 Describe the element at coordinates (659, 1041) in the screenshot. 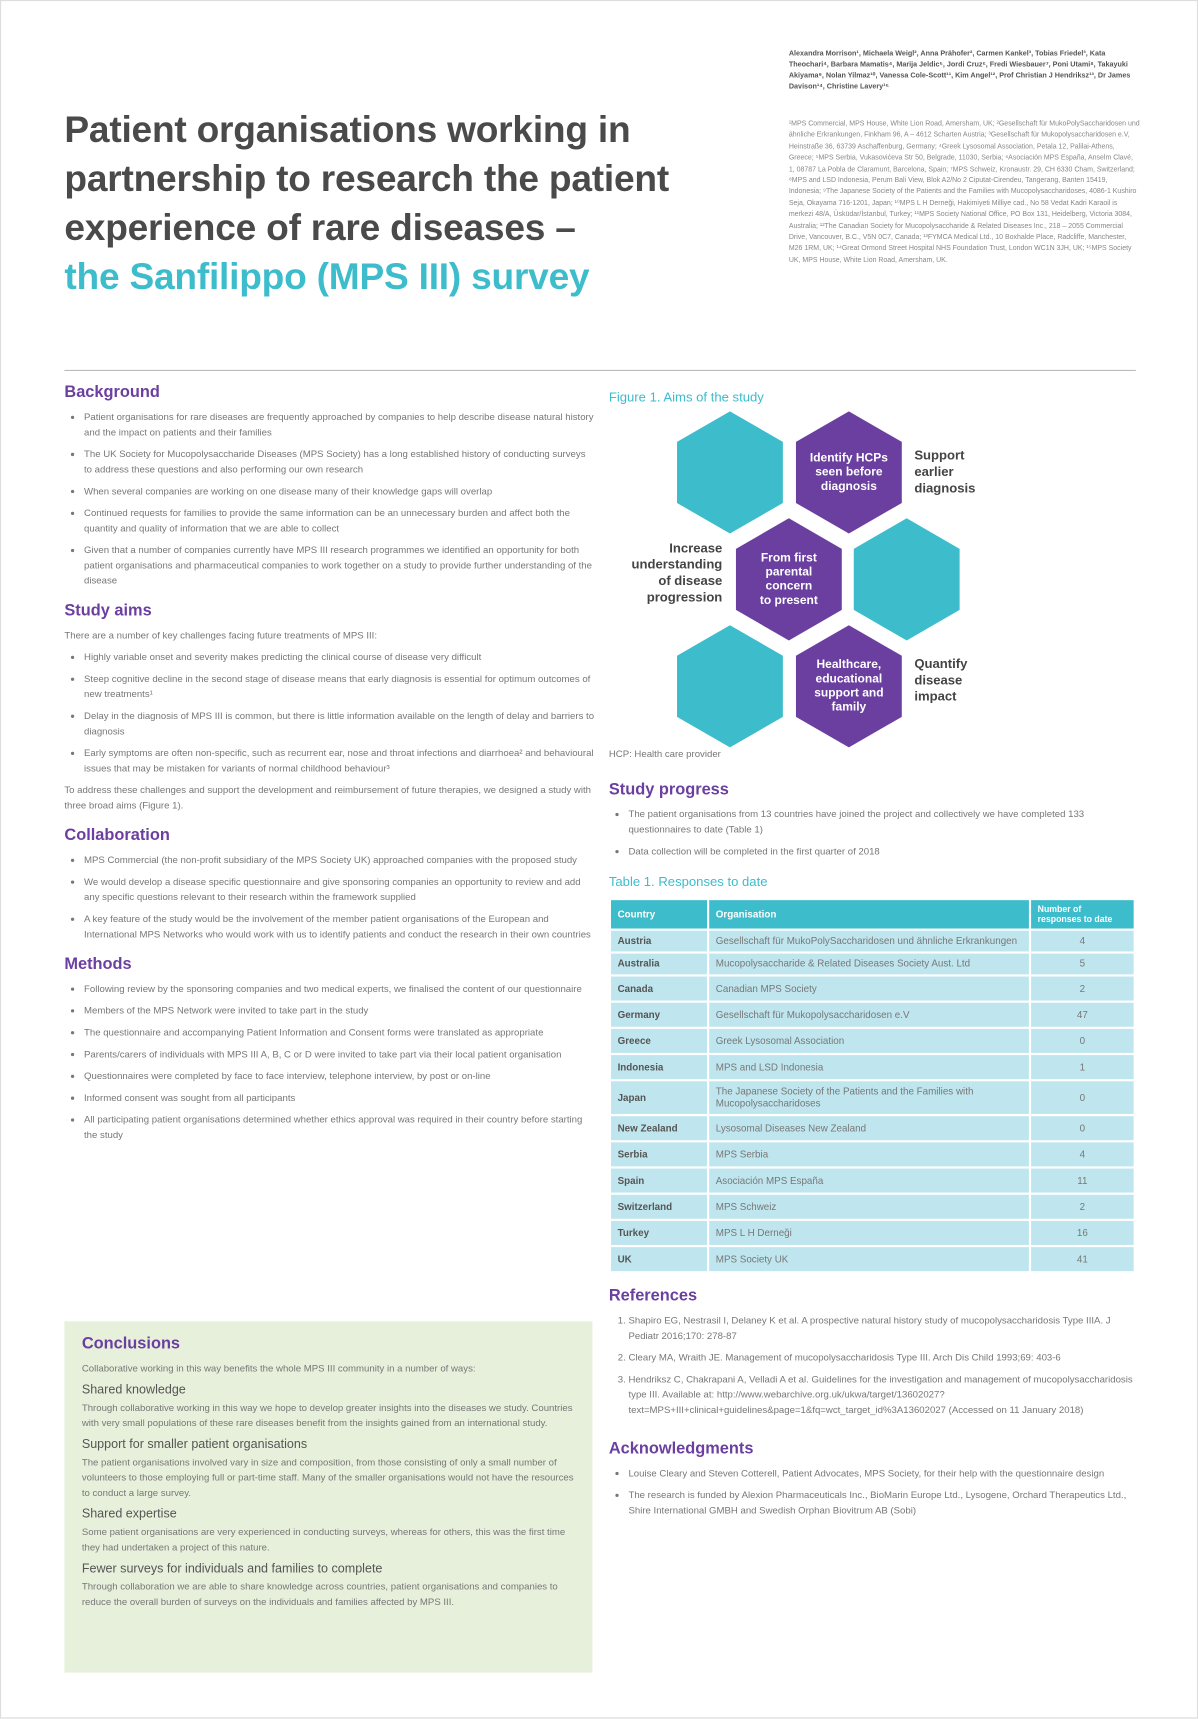

I see `table-cell: Greece` at that location.